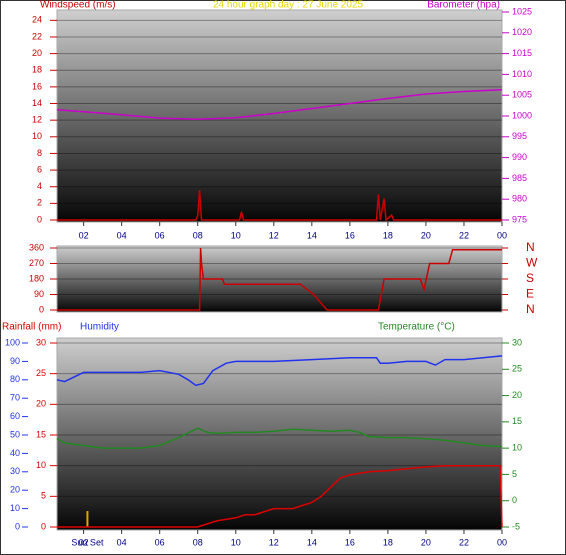  What do you see at coordinates (15, 490) in the screenshot?
I see `y3-tick-label: 20` at bounding box center [15, 490].